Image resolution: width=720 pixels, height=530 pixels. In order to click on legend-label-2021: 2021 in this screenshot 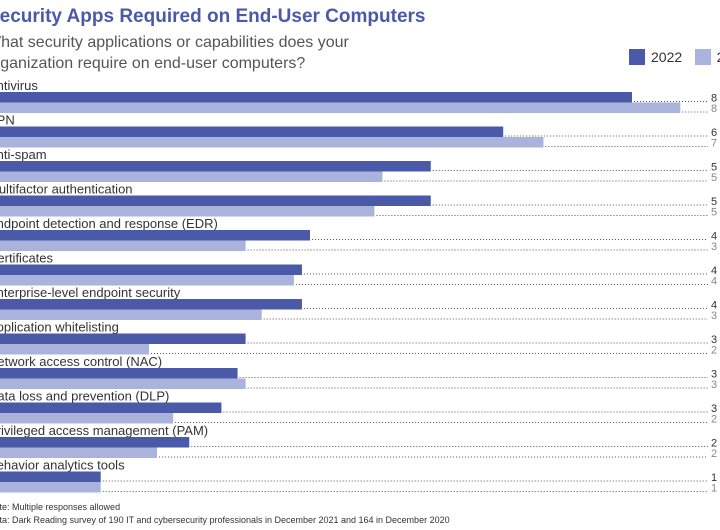, I will do `click(718, 57)`.